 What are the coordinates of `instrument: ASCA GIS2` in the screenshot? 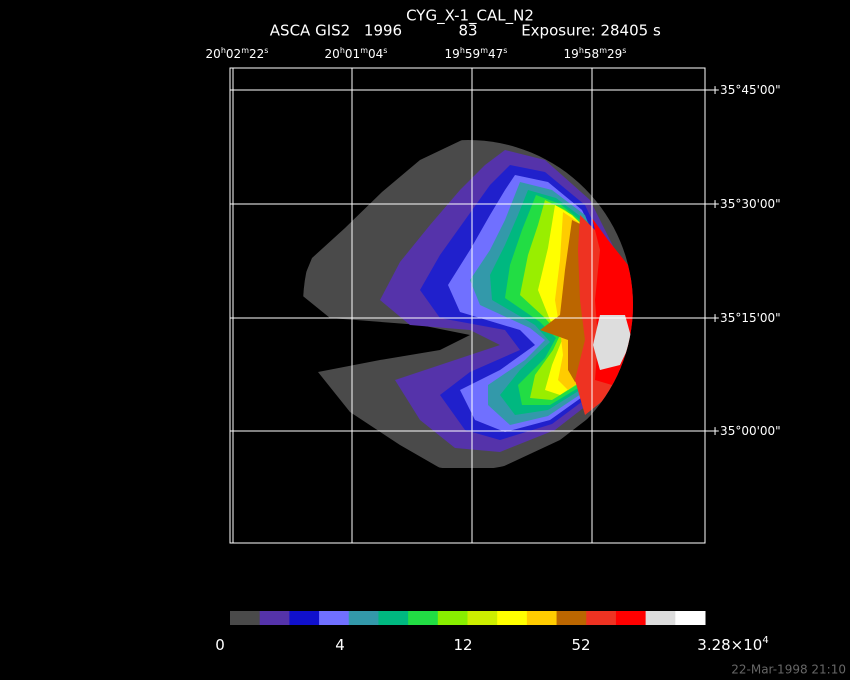 It's located at (310, 31).